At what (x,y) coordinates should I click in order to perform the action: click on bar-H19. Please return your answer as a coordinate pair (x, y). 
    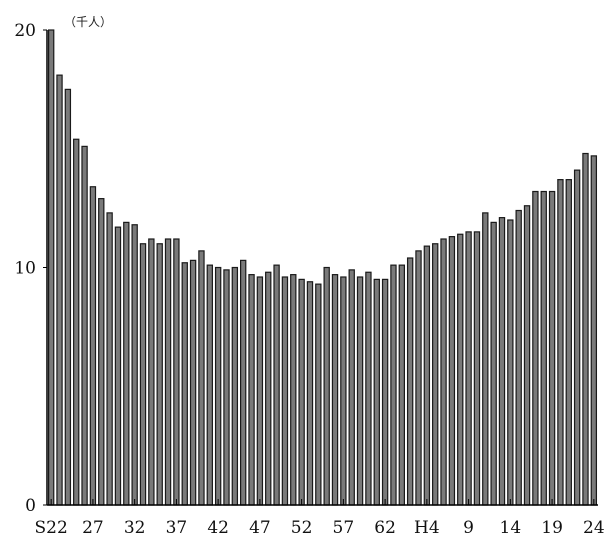
    Looking at the image, I should click on (552, 349).